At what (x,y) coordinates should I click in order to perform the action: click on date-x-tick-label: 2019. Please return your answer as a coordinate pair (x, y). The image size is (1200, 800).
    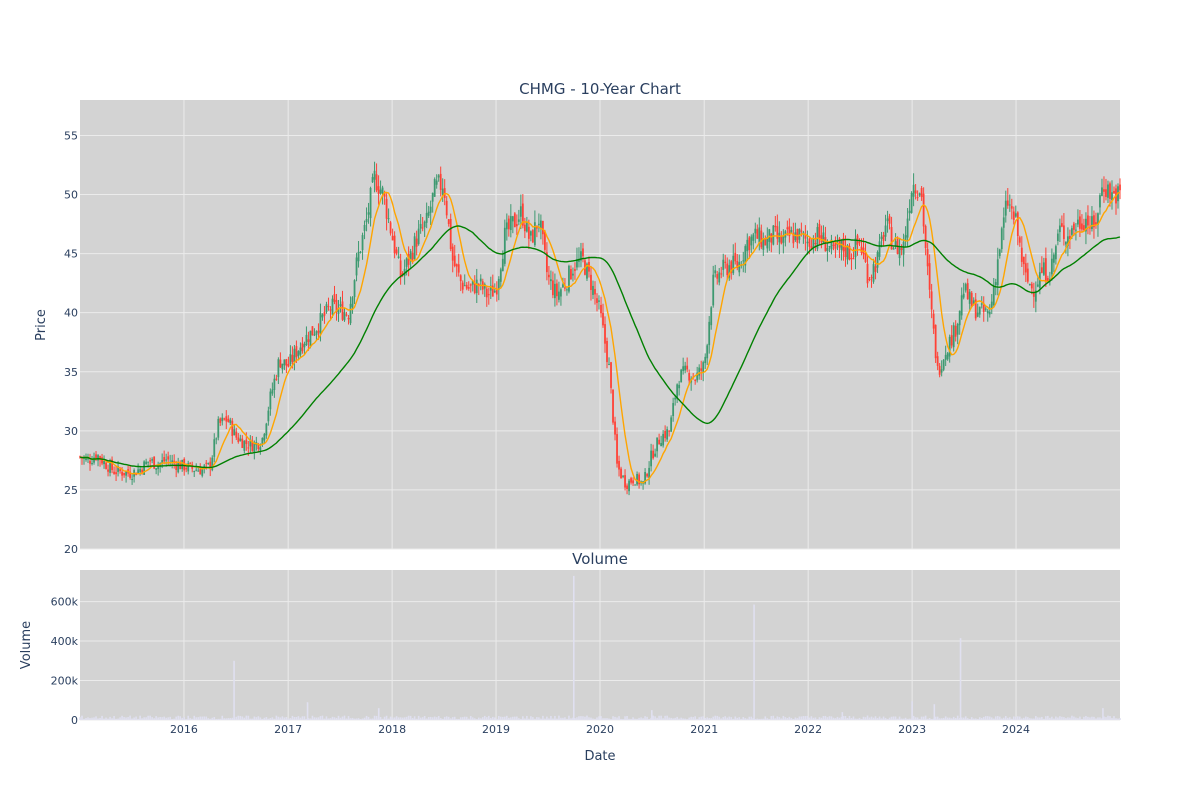
    Looking at the image, I should click on (496, 729).